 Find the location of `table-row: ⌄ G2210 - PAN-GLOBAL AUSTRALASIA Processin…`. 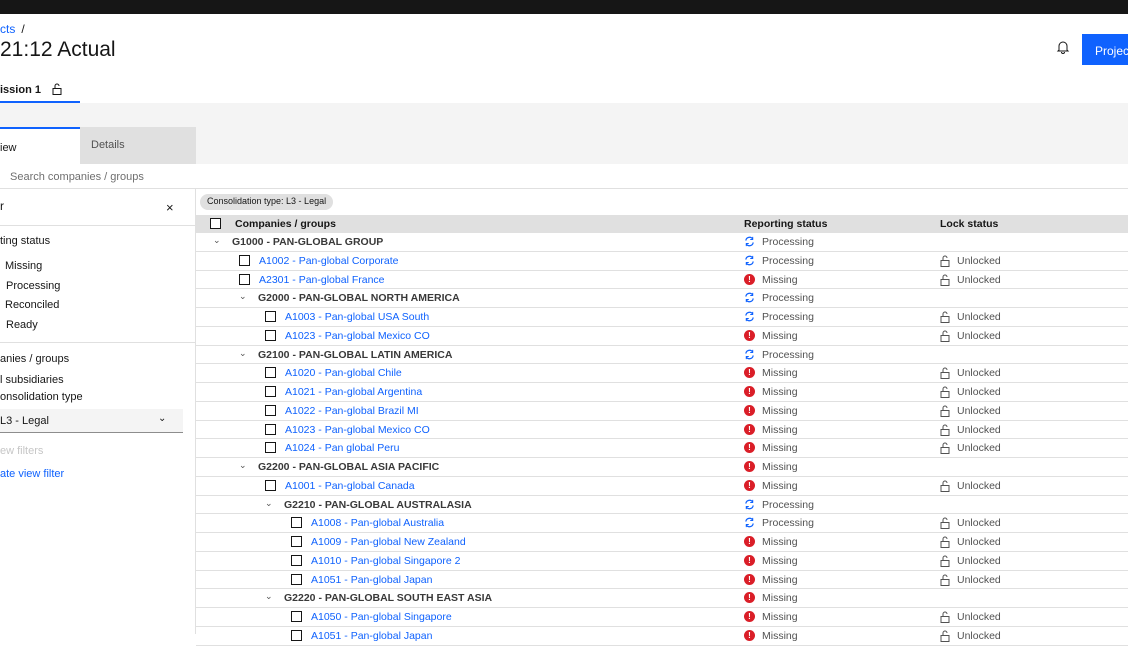

table-row: ⌄ G2210 - PAN-GLOBAL AUSTRALASIA Processin… is located at coordinates (662, 505).